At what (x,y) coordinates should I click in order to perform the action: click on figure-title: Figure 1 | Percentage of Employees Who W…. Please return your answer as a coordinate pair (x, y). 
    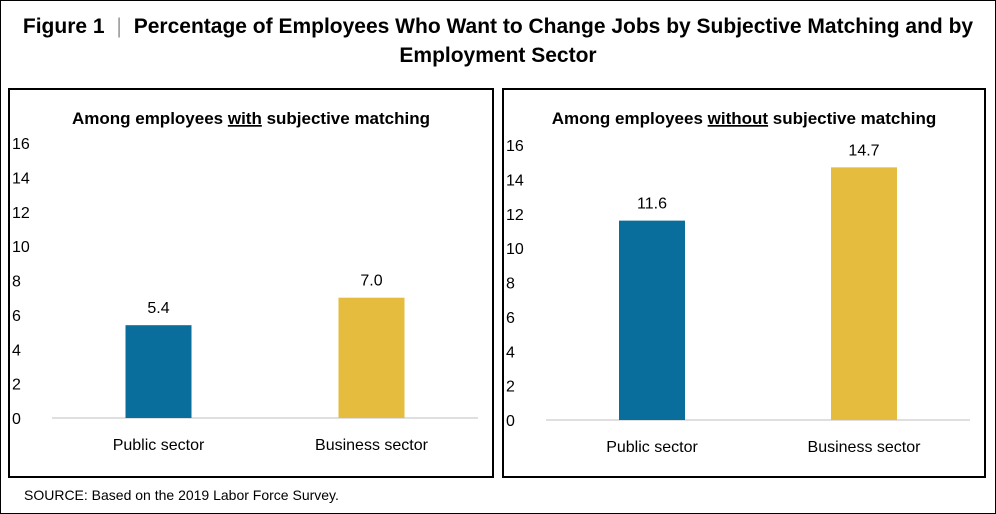
    Looking at the image, I should click on (498, 41).